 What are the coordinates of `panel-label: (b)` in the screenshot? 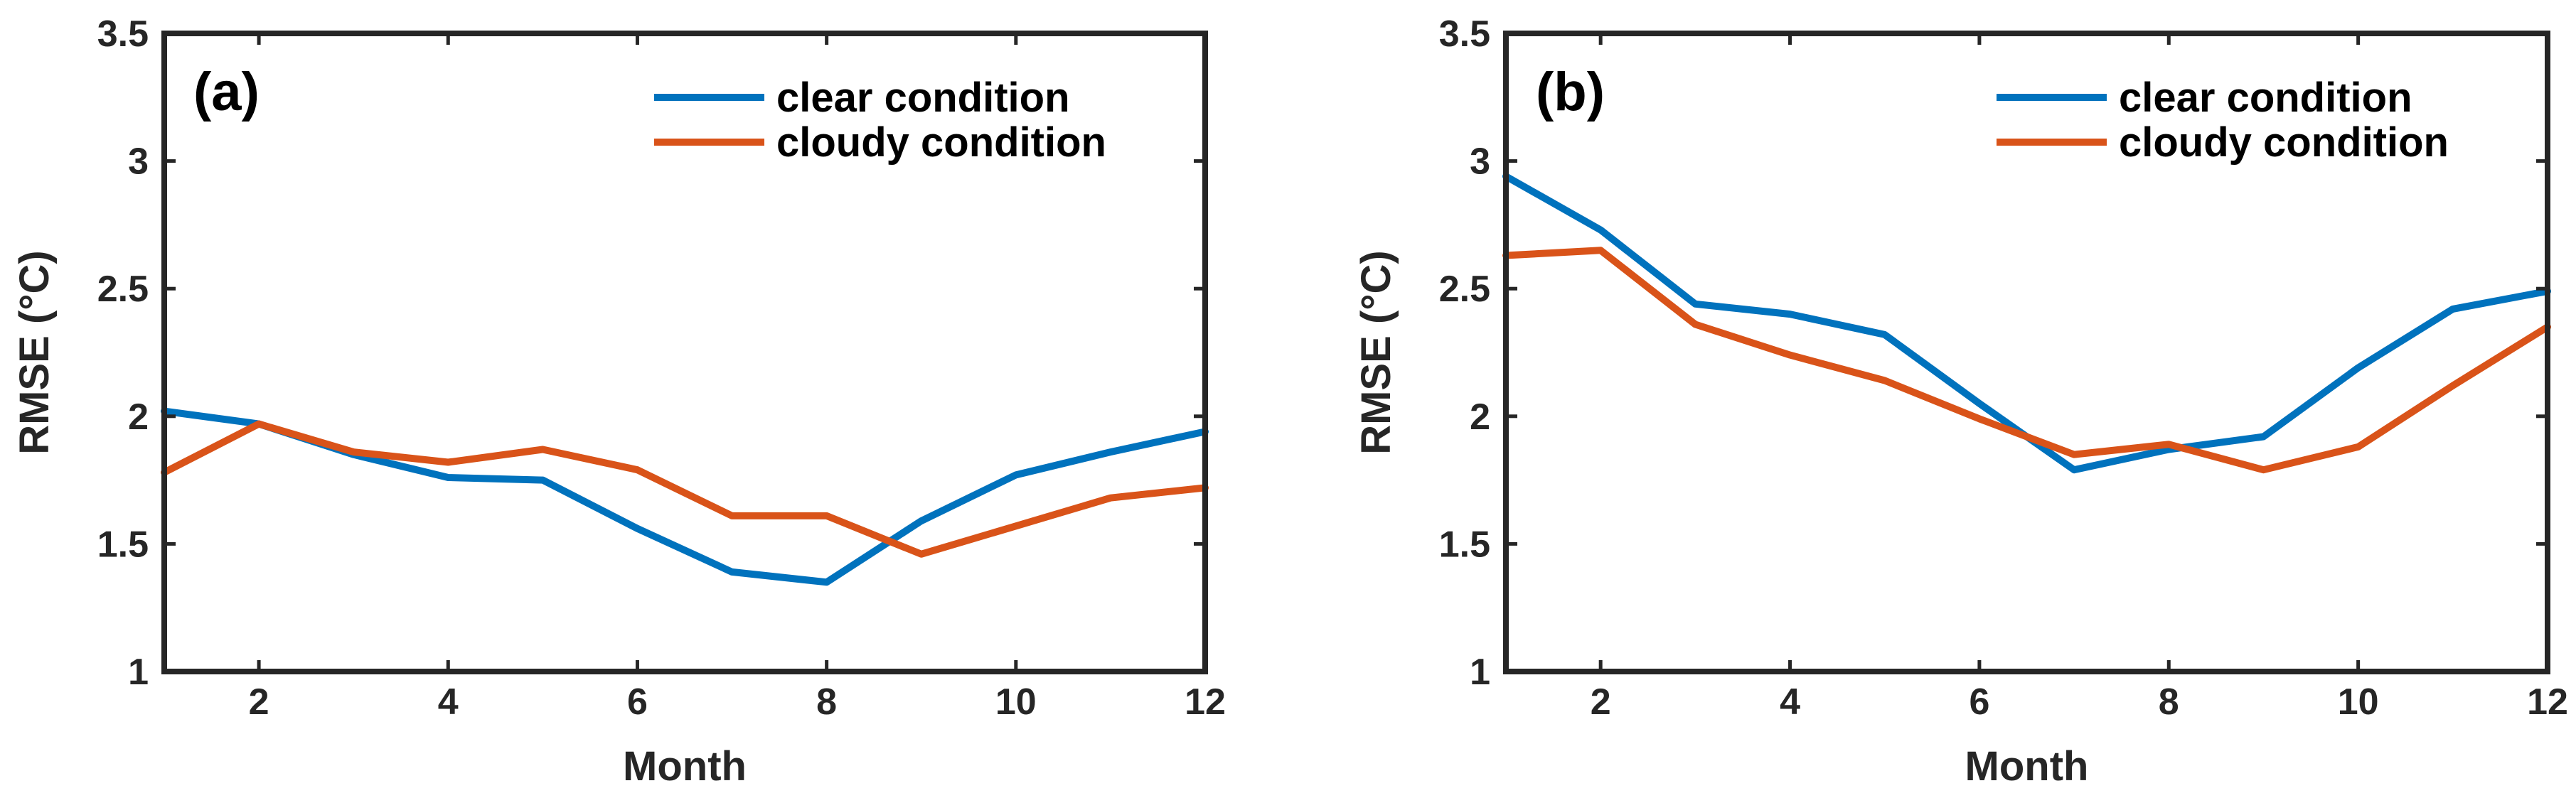 It's located at (1570, 92).